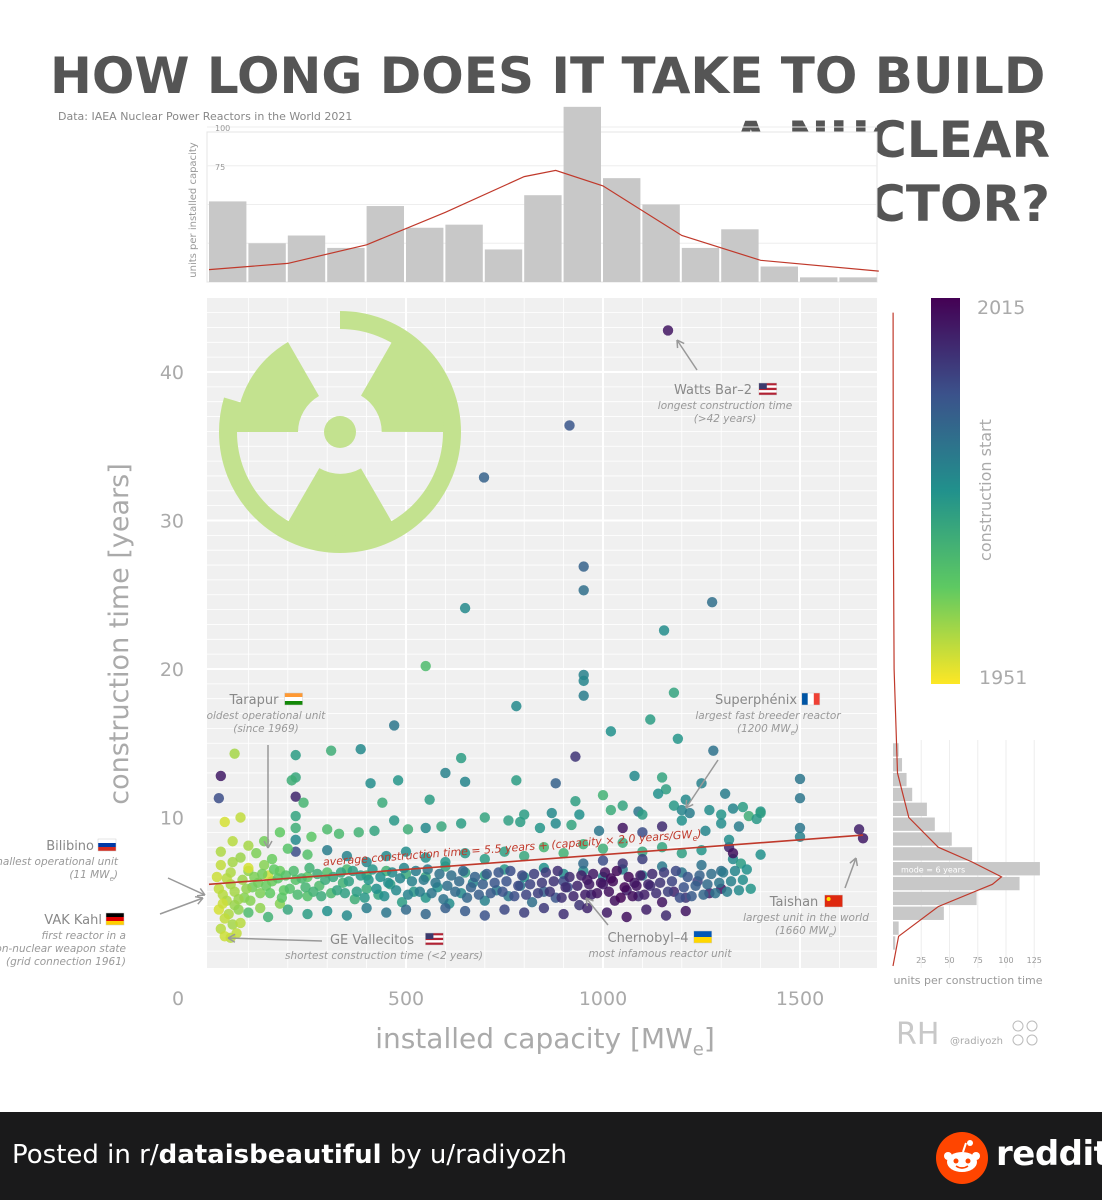 The height and width of the screenshot is (1200, 1102). I want to click on x-tick-label: 0, so click(178, 999).